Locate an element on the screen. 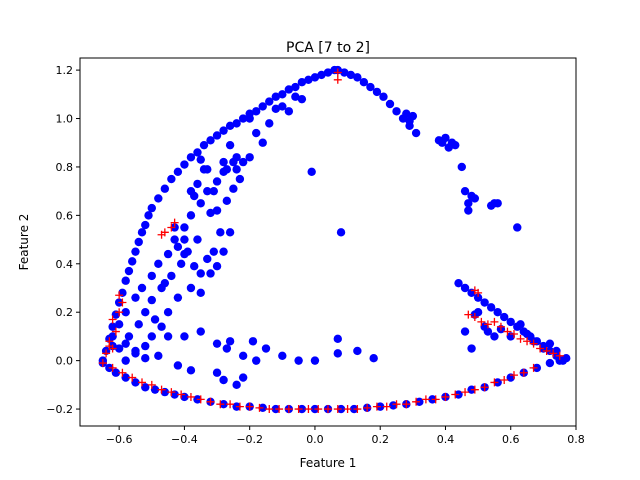  chart-title: PCA [7 to 2] is located at coordinates (328, 48).